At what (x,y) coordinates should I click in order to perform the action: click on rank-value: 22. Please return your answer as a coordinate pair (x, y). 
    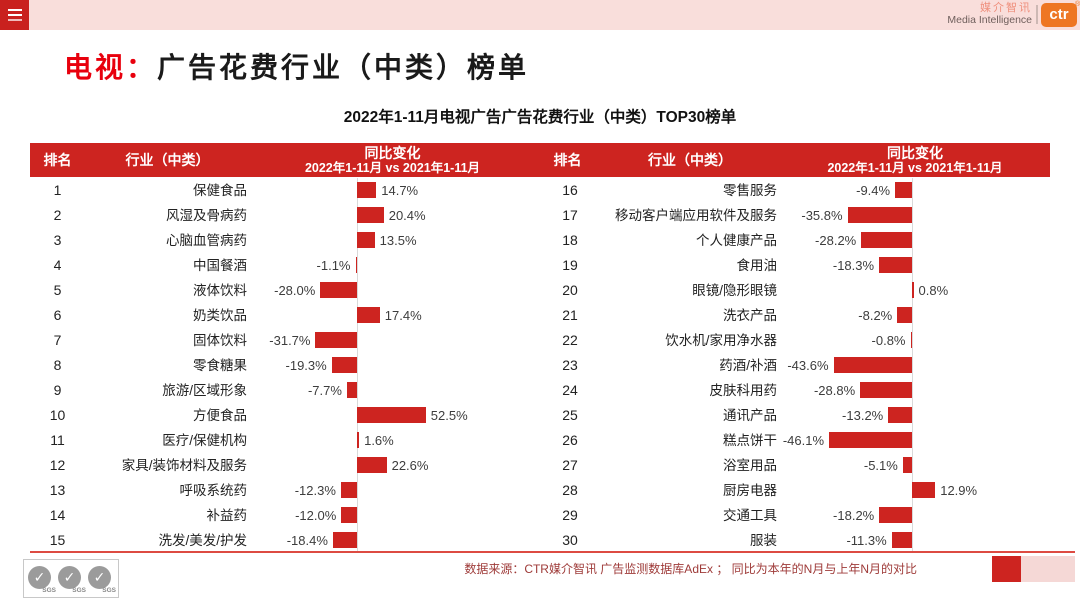
    Looking at the image, I should click on (570, 340).